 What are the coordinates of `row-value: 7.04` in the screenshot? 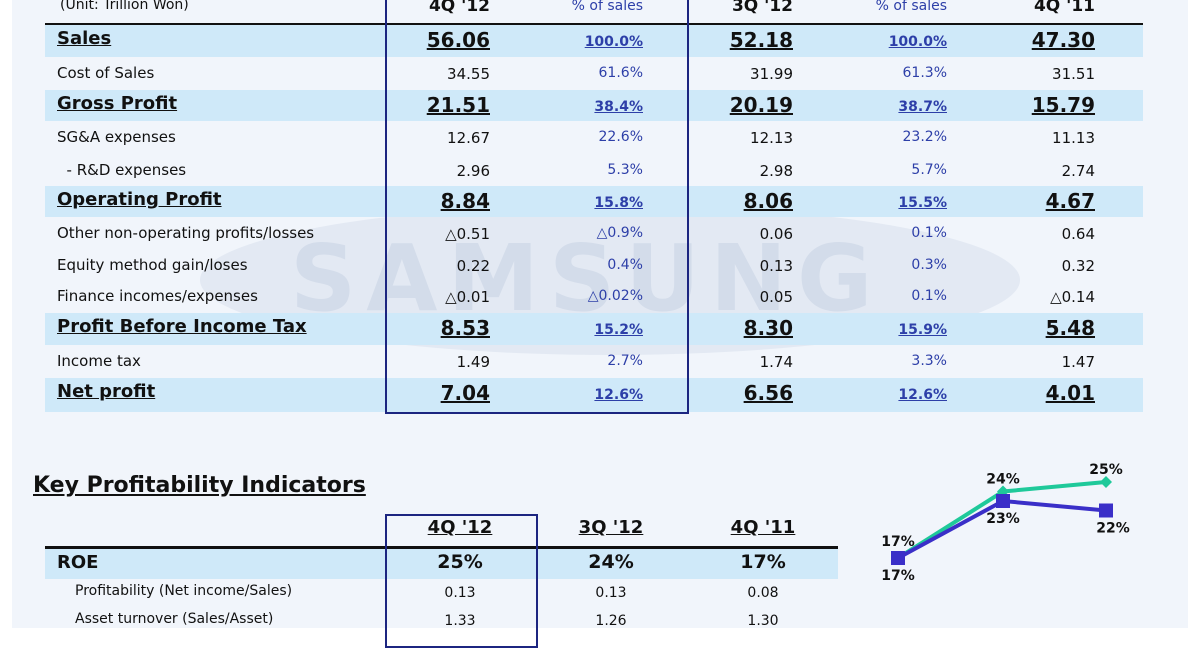 It's located at (465, 393).